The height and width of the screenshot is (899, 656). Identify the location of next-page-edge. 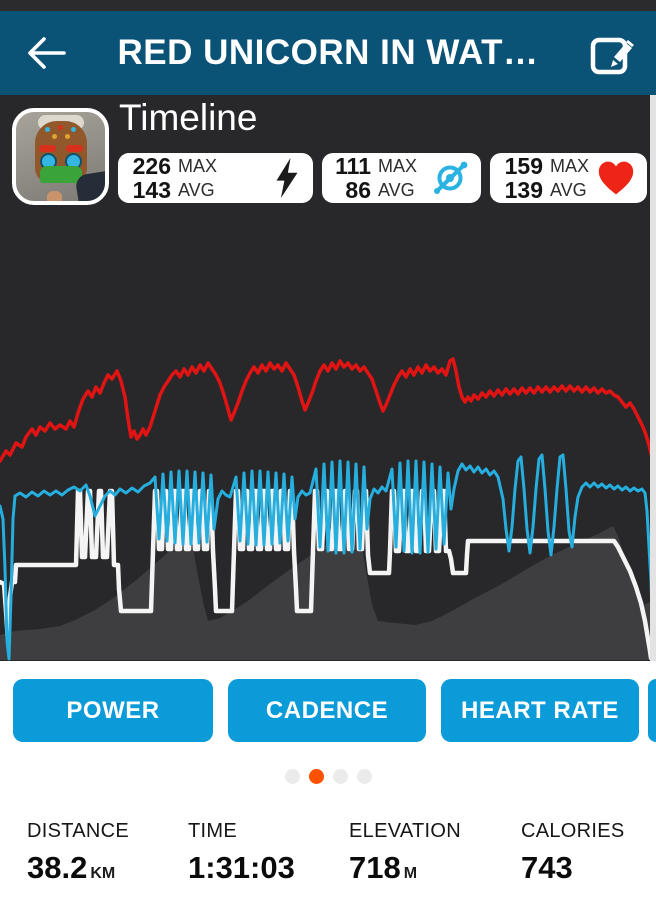
(653, 378).